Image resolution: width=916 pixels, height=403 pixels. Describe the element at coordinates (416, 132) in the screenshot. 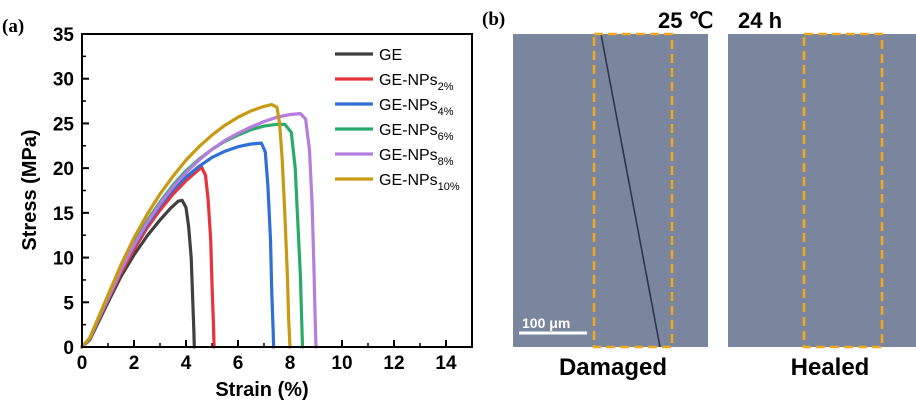

I see `legend-label-3: GE-NPs6%` at that location.